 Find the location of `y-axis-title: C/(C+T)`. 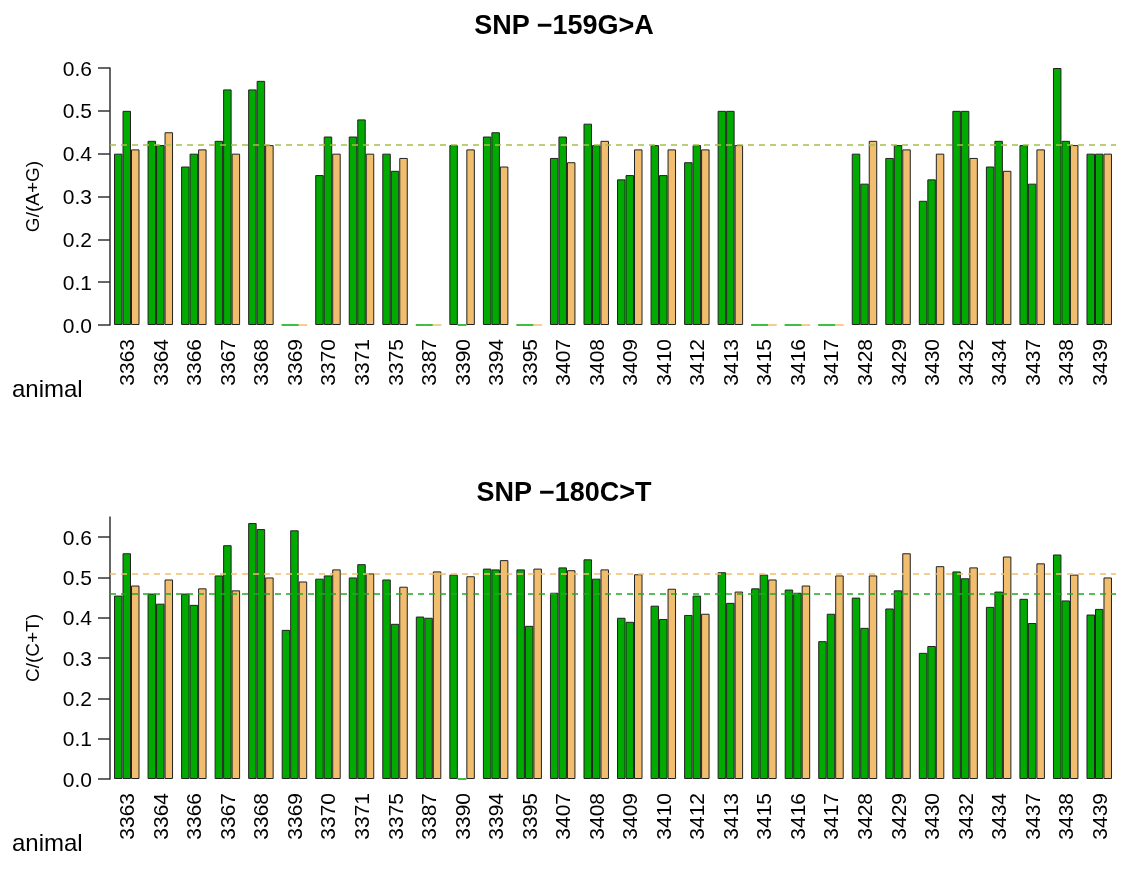

y-axis-title: C/(C+T) is located at coordinates (32, 648).